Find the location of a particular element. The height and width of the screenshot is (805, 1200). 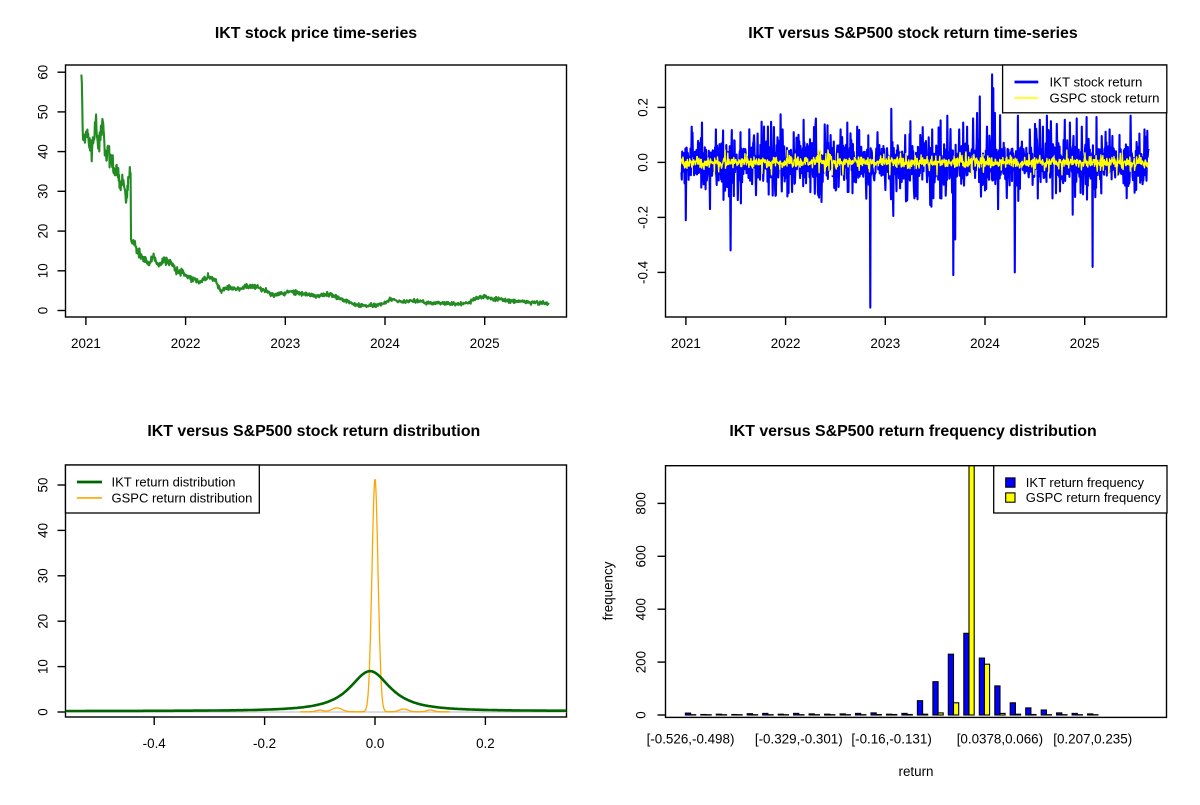

svg-text: GSPC return frequency is located at coordinates (1094, 497).